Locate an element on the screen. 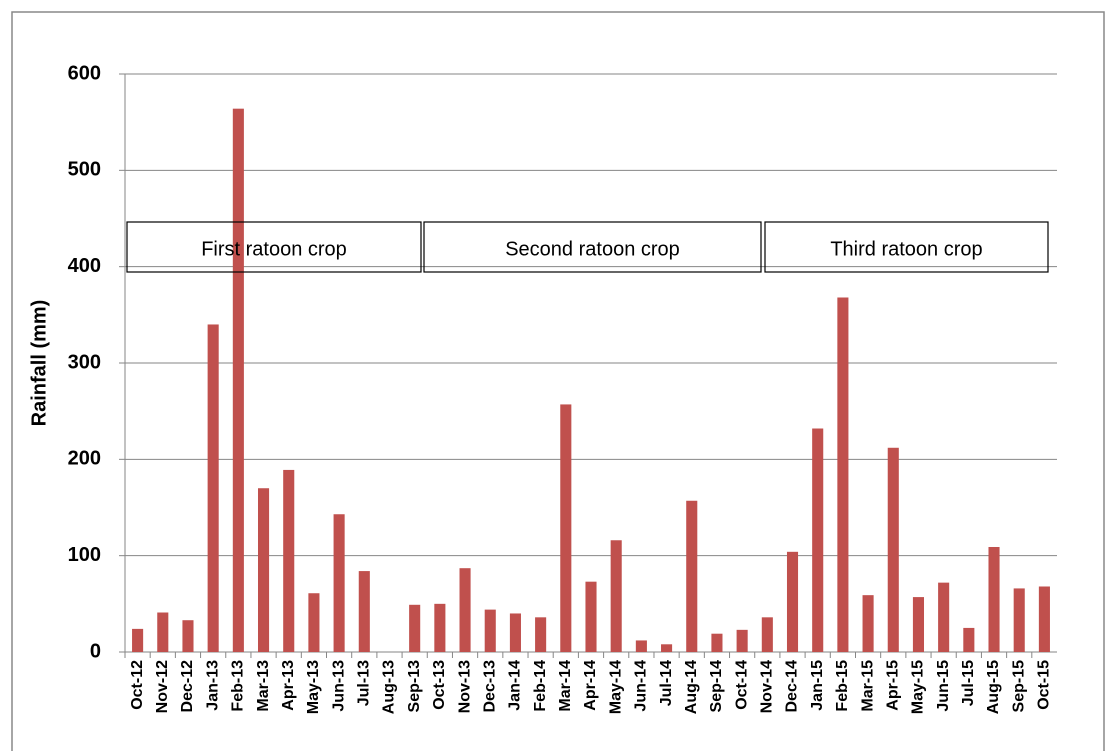 The height and width of the screenshot is (751, 1105). x-tick-label: Feb-14 is located at coordinates (540, 686).